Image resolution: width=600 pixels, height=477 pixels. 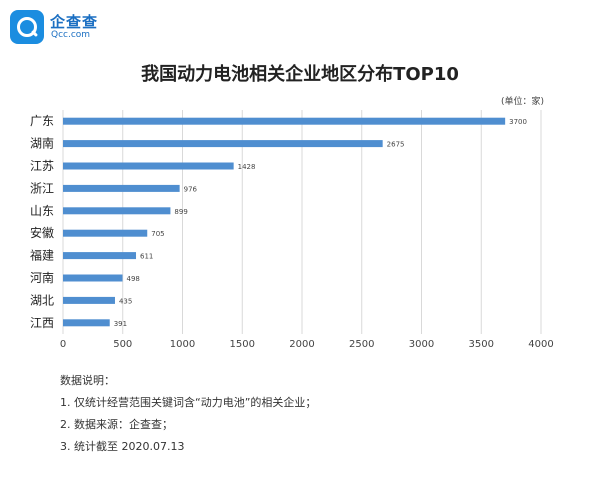 What do you see at coordinates (116, 424) in the screenshot?
I see `note-item-2: 2. 数据来源：企查查；` at bounding box center [116, 424].